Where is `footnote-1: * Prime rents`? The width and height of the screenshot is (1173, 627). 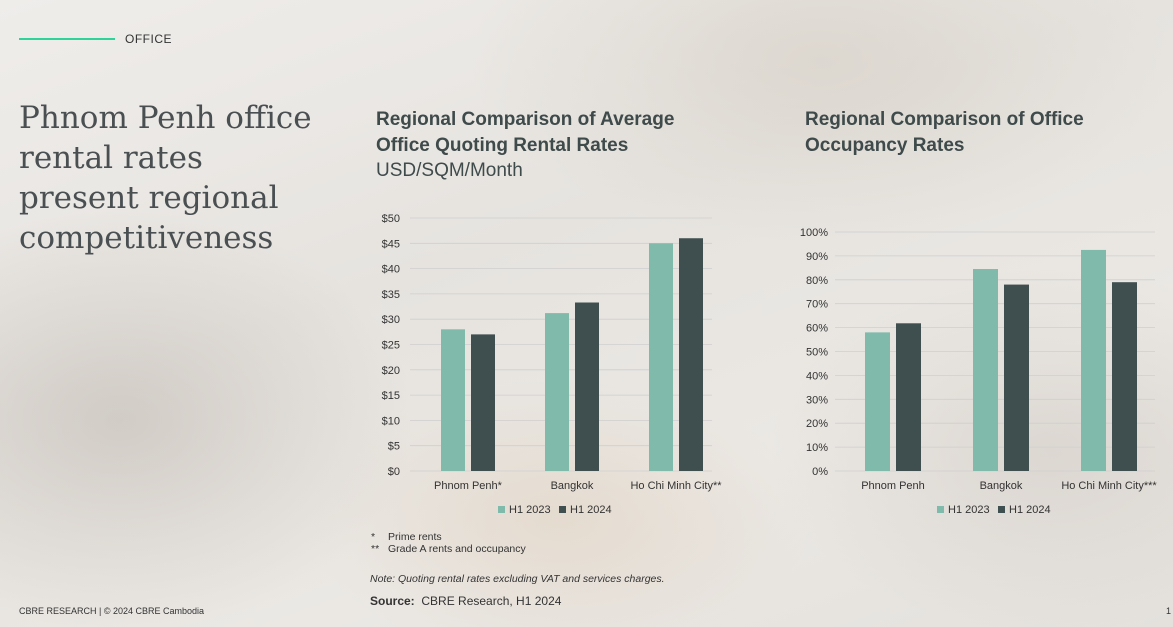 footnote-1: * Prime rents is located at coordinates (406, 537).